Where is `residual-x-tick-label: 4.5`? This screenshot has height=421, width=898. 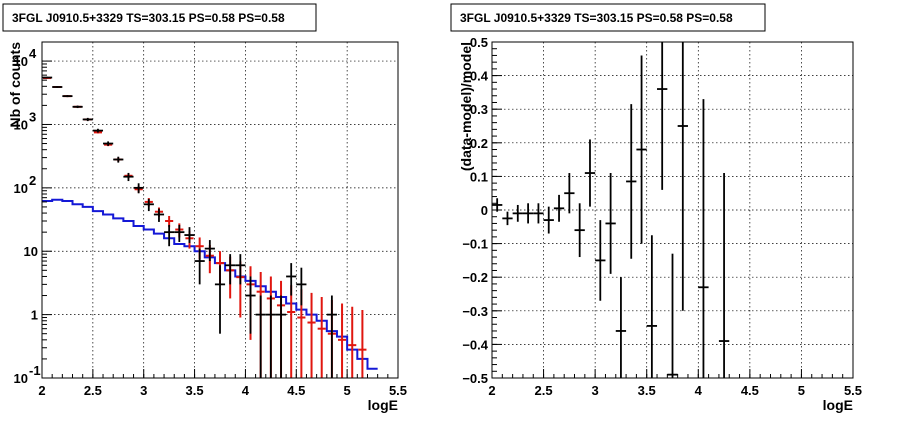 residual-x-tick-label: 4.5 is located at coordinates (750, 390).